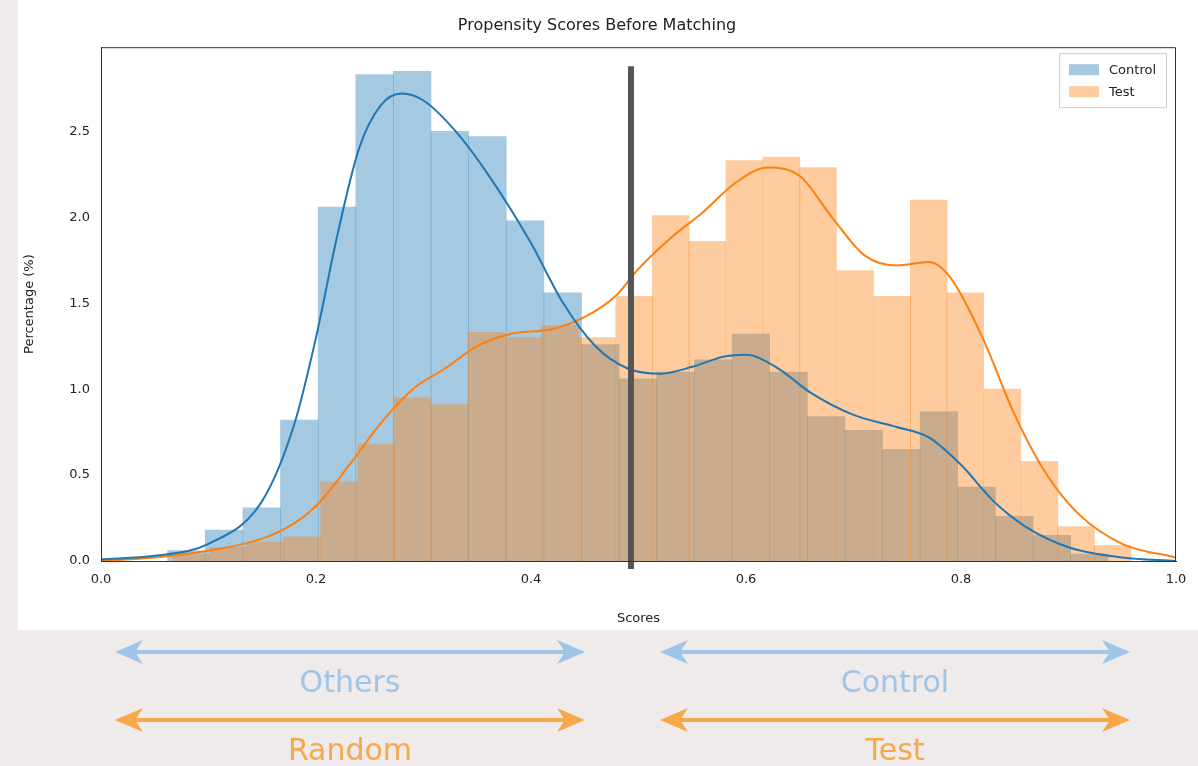 Image resolution: width=1198 pixels, height=766 pixels. Describe the element at coordinates (101, 579) in the screenshot. I see `x-tick-label: 0.0` at that location.